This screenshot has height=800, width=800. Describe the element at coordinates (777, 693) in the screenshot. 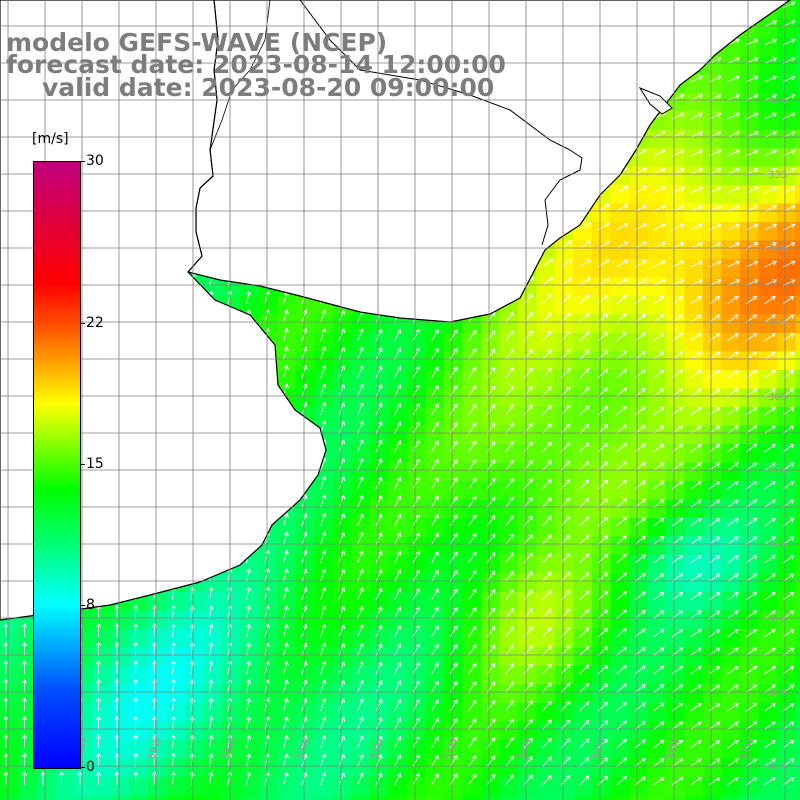

I see `lat-label: 40S` at that location.